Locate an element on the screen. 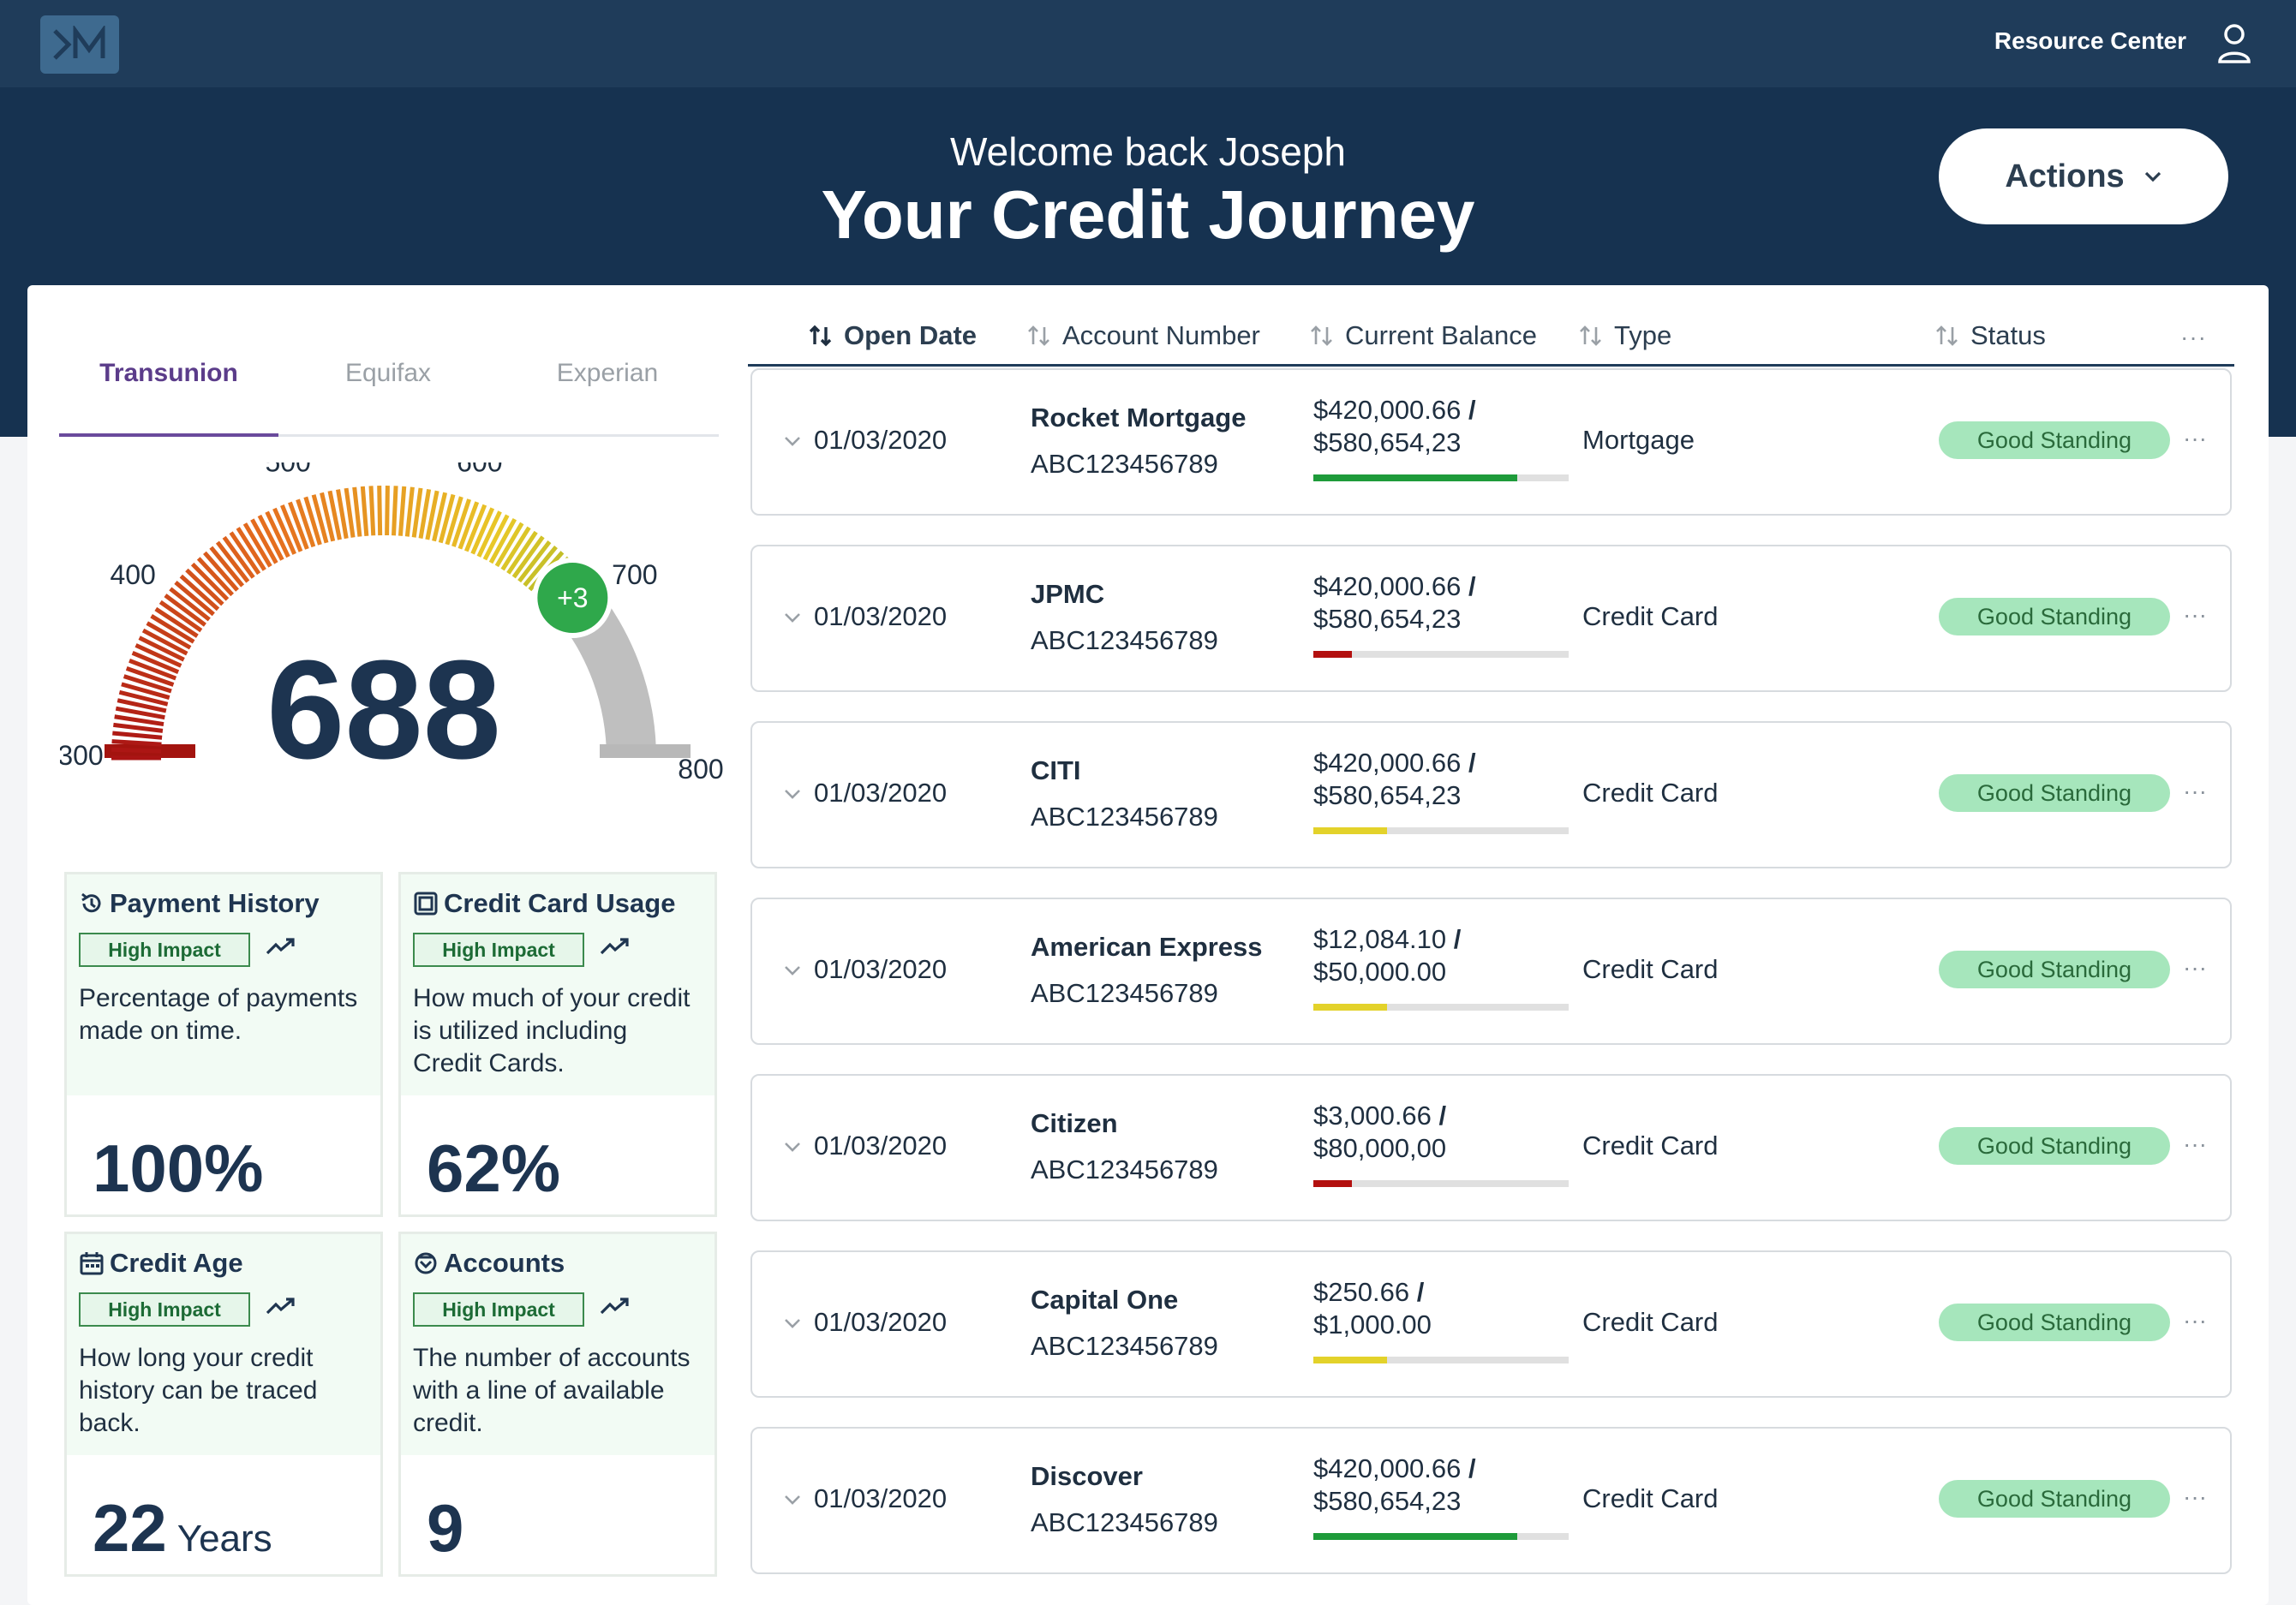  row-account-name: CITI is located at coordinates (1056, 770).